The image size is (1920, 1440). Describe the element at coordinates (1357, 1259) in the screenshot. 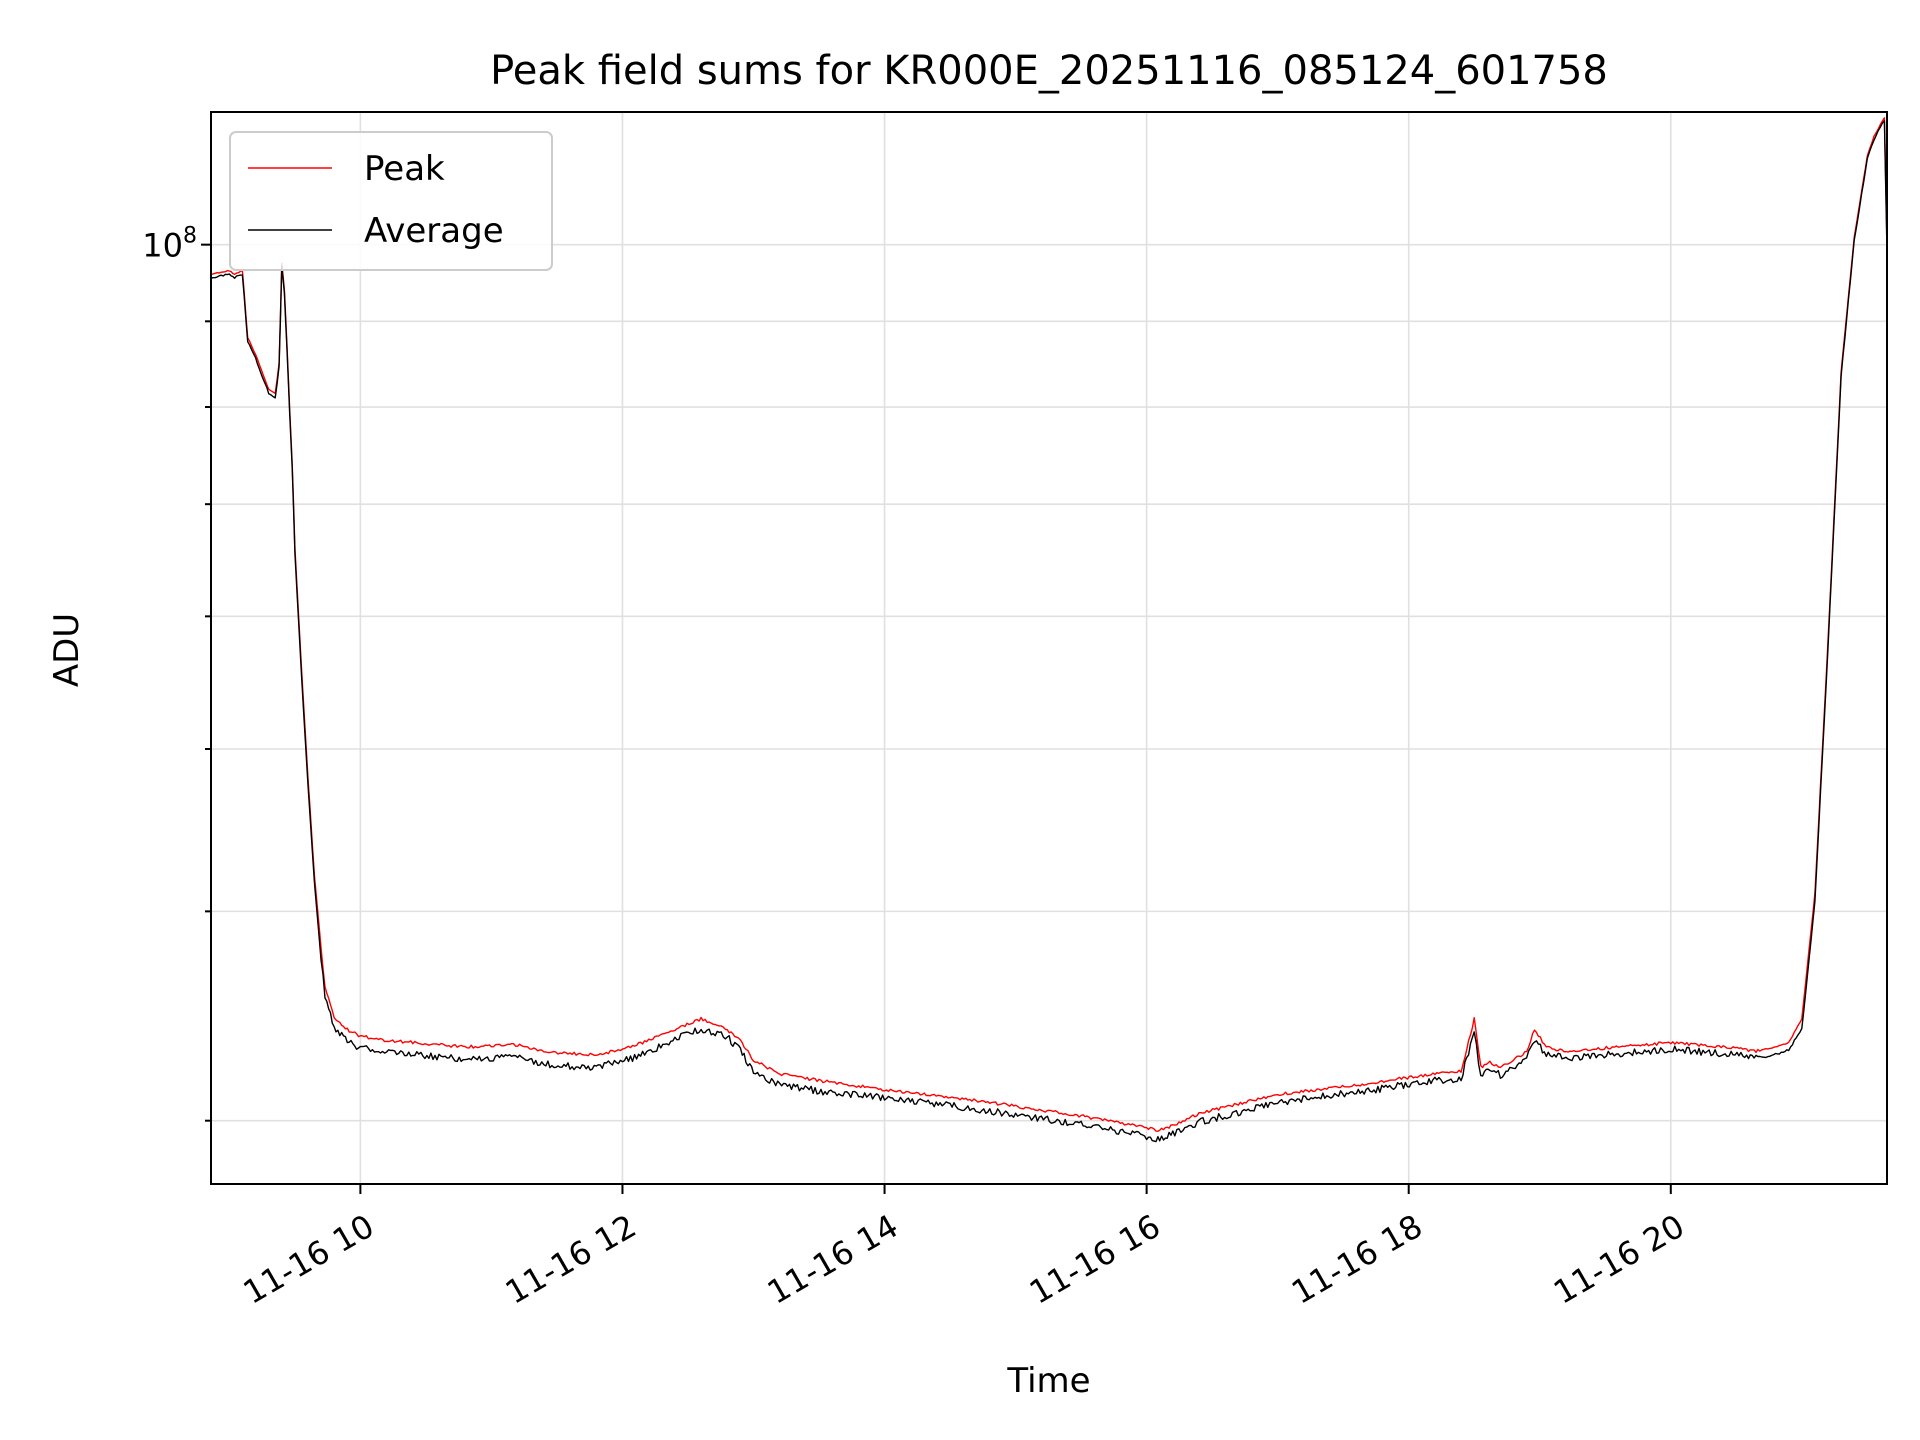

I see `x-tick-label: 11-16 18` at that location.